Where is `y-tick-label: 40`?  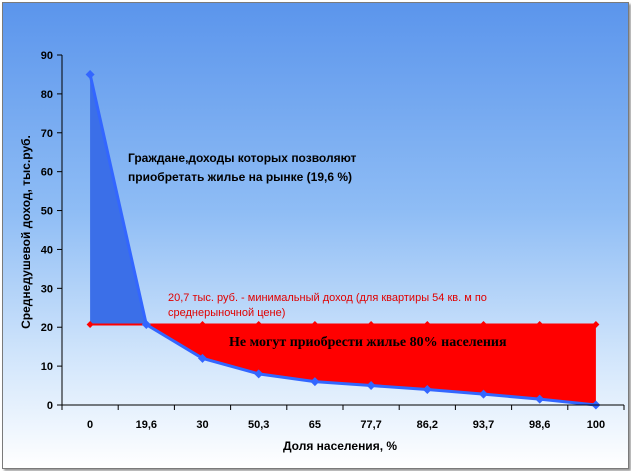 y-tick-label: 40 is located at coordinates (47, 250).